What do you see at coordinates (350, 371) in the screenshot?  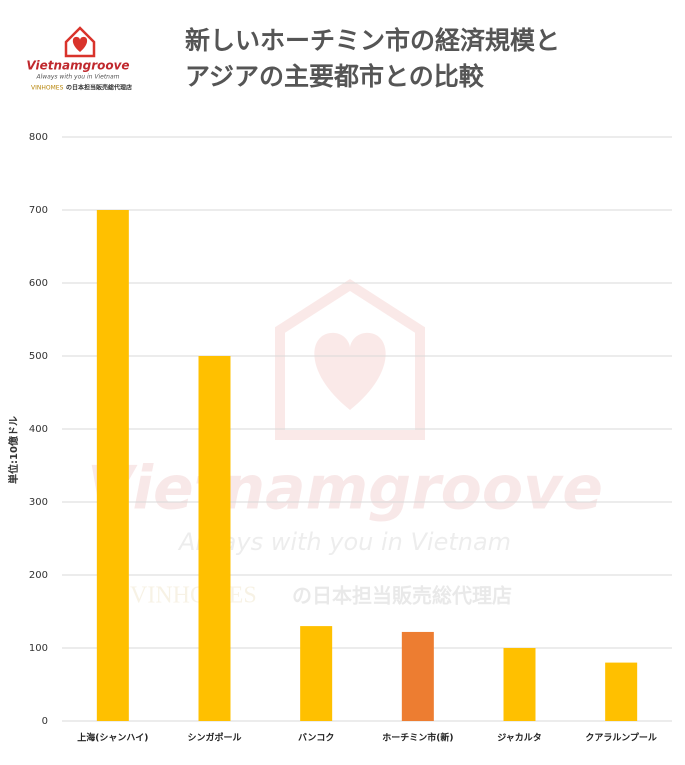 I see `watermark-heart` at bounding box center [350, 371].